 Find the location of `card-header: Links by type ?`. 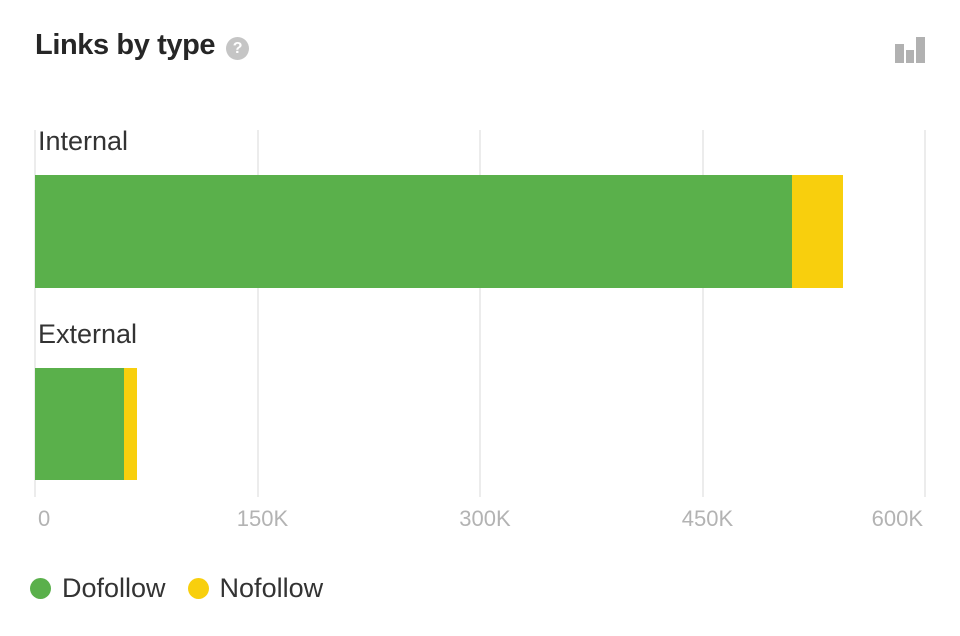

card-header: Links by type ? is located at coordinates (142, 45).